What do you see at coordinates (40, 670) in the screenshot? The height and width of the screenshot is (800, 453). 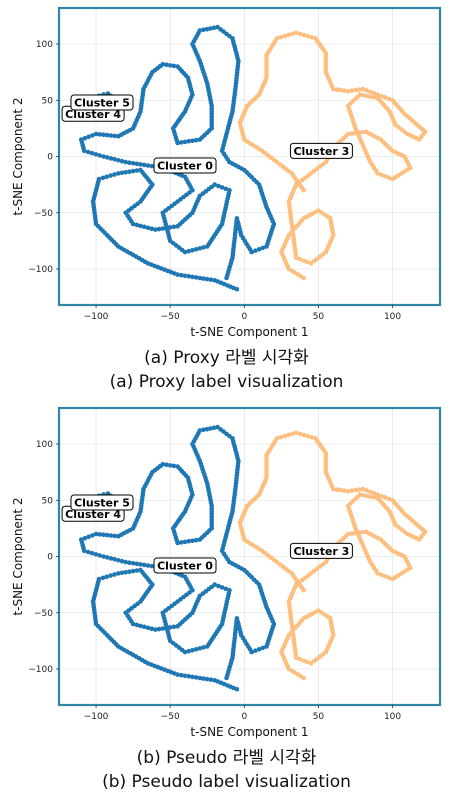 I see `y-tick-label: −100` at bounding box center [40, 670].